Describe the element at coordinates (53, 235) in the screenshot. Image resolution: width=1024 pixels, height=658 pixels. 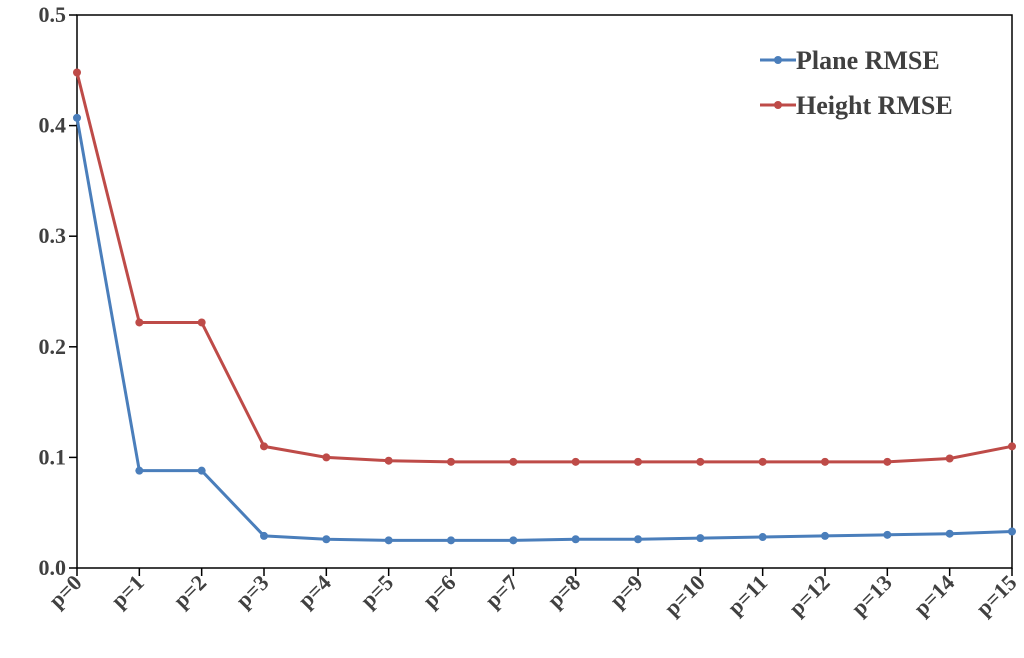
I see `y-tick-label: 0.3` at that location.